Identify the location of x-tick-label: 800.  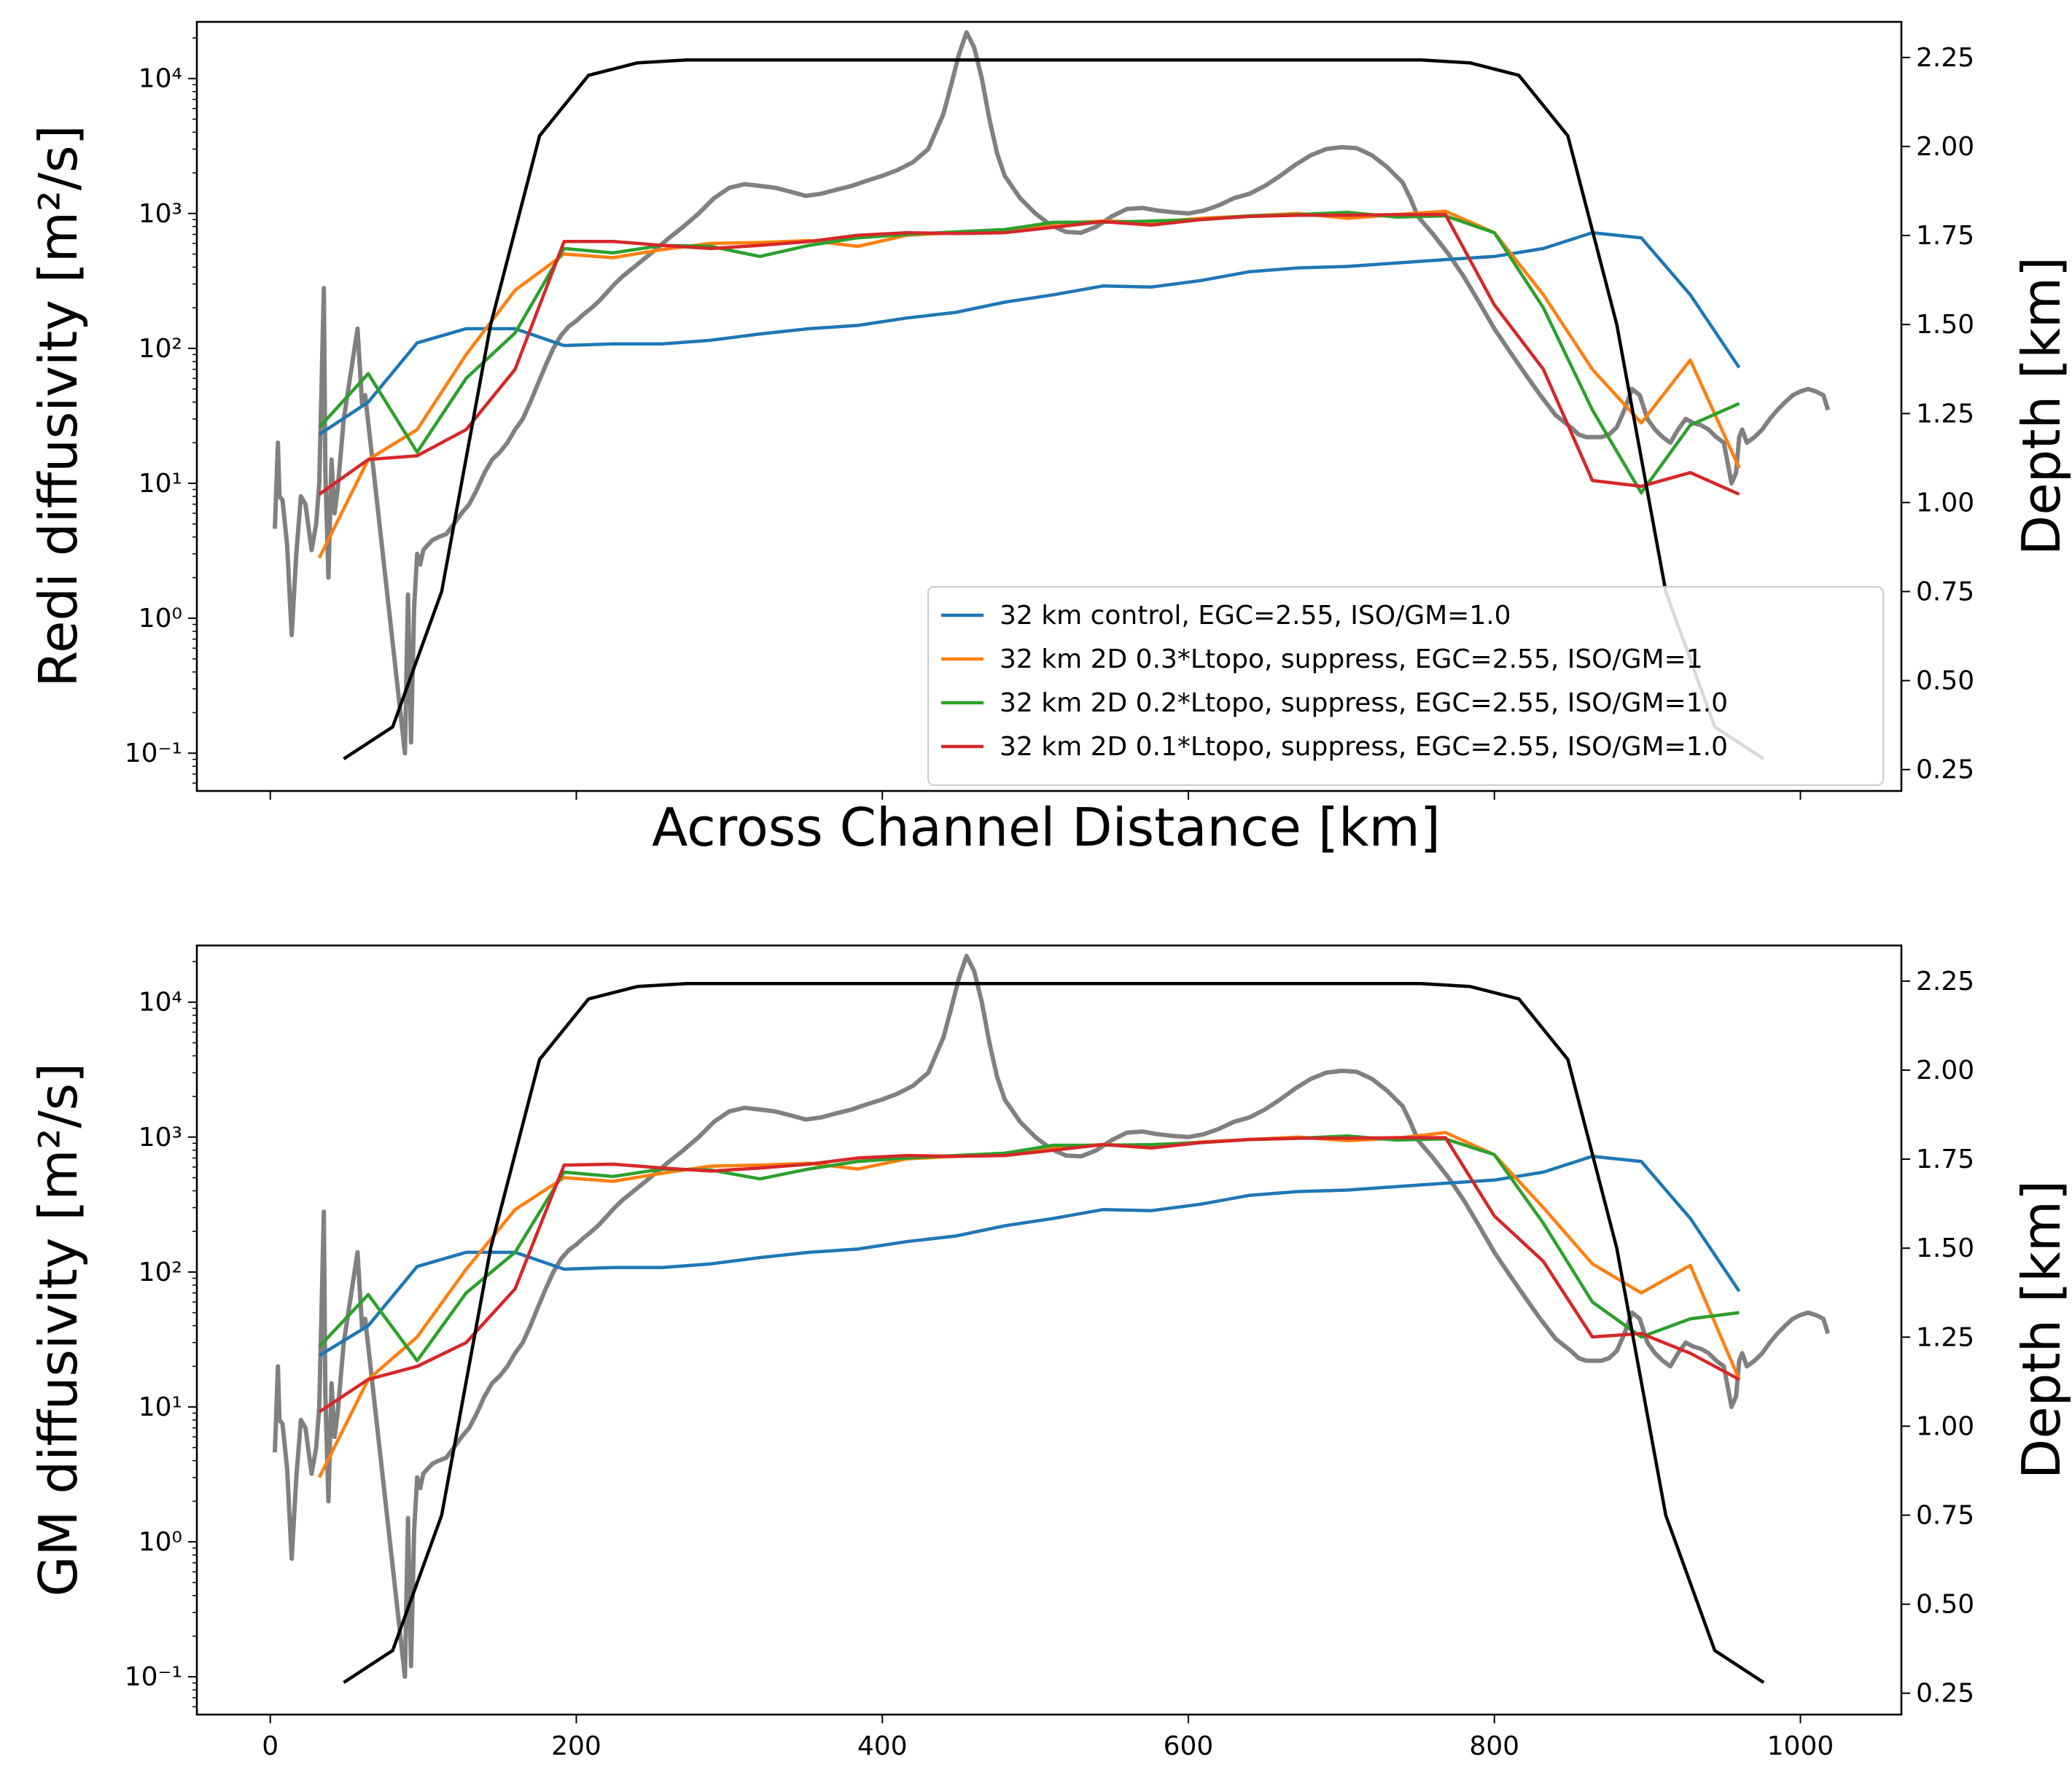
(1494, 1746).